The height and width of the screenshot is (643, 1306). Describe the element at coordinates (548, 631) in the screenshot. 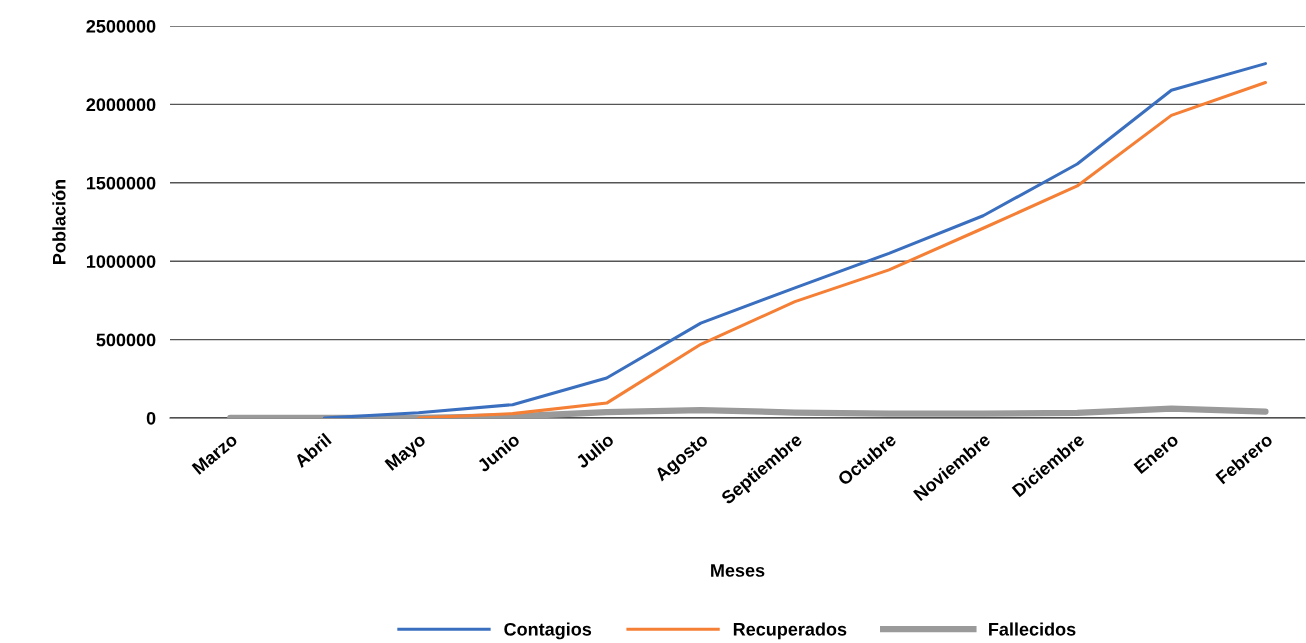

I see `legend-label: Contagios` at that location.